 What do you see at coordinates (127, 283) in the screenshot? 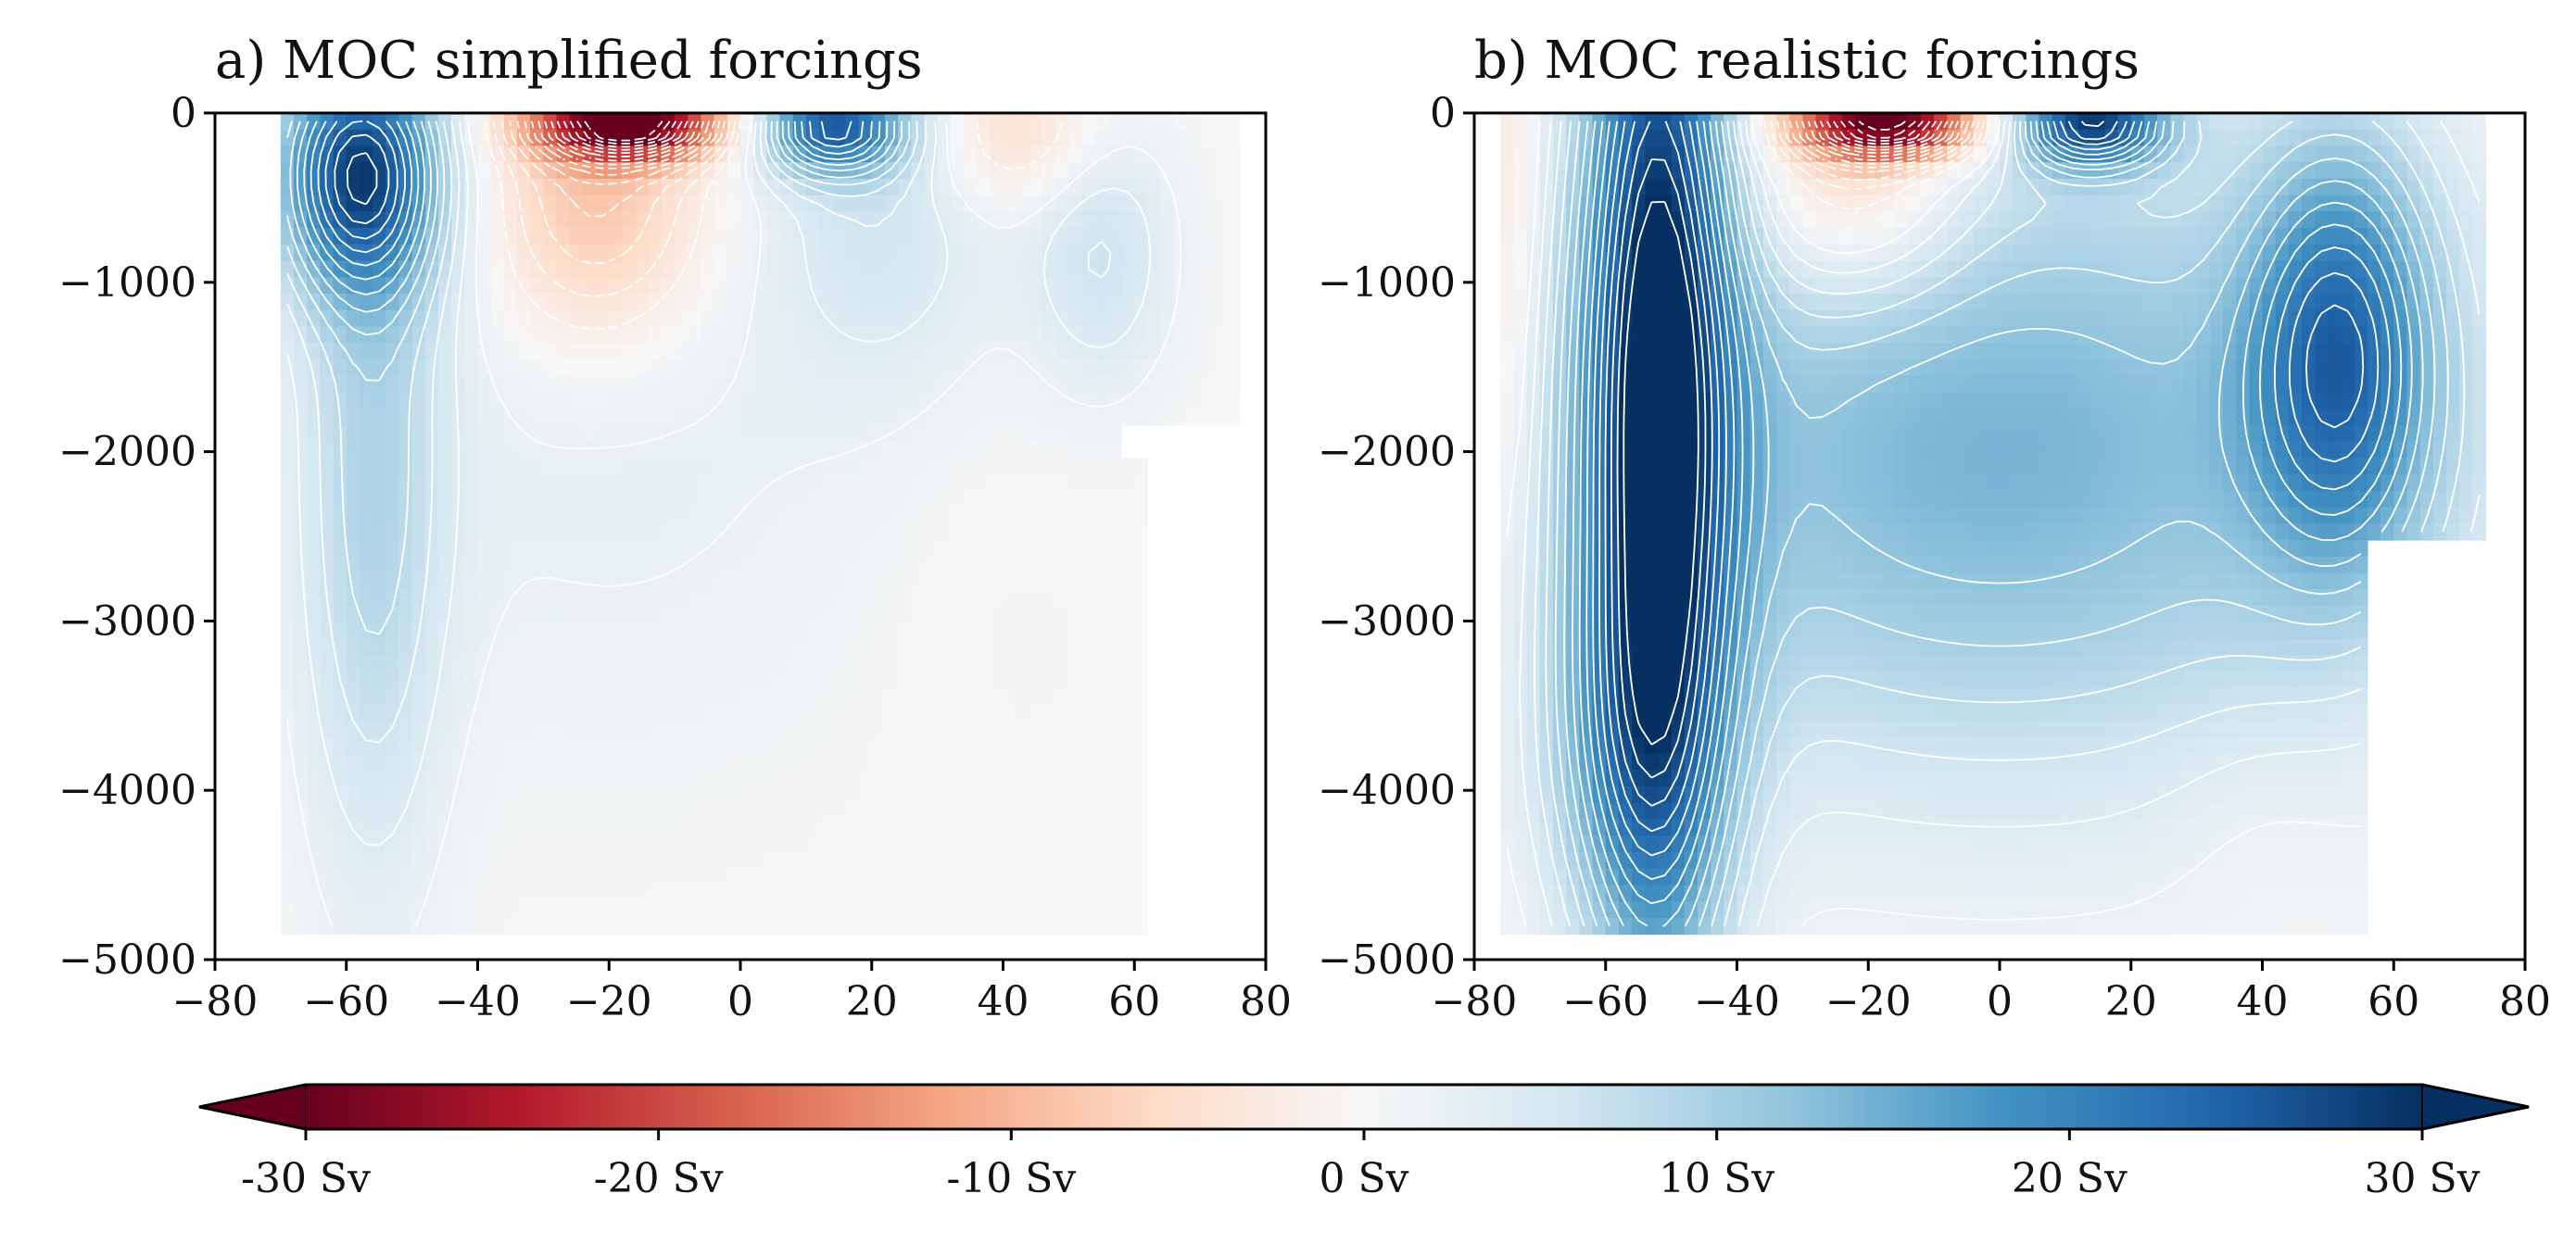
I see `y-tick-label: −1000` at bounding box center [127, 283].